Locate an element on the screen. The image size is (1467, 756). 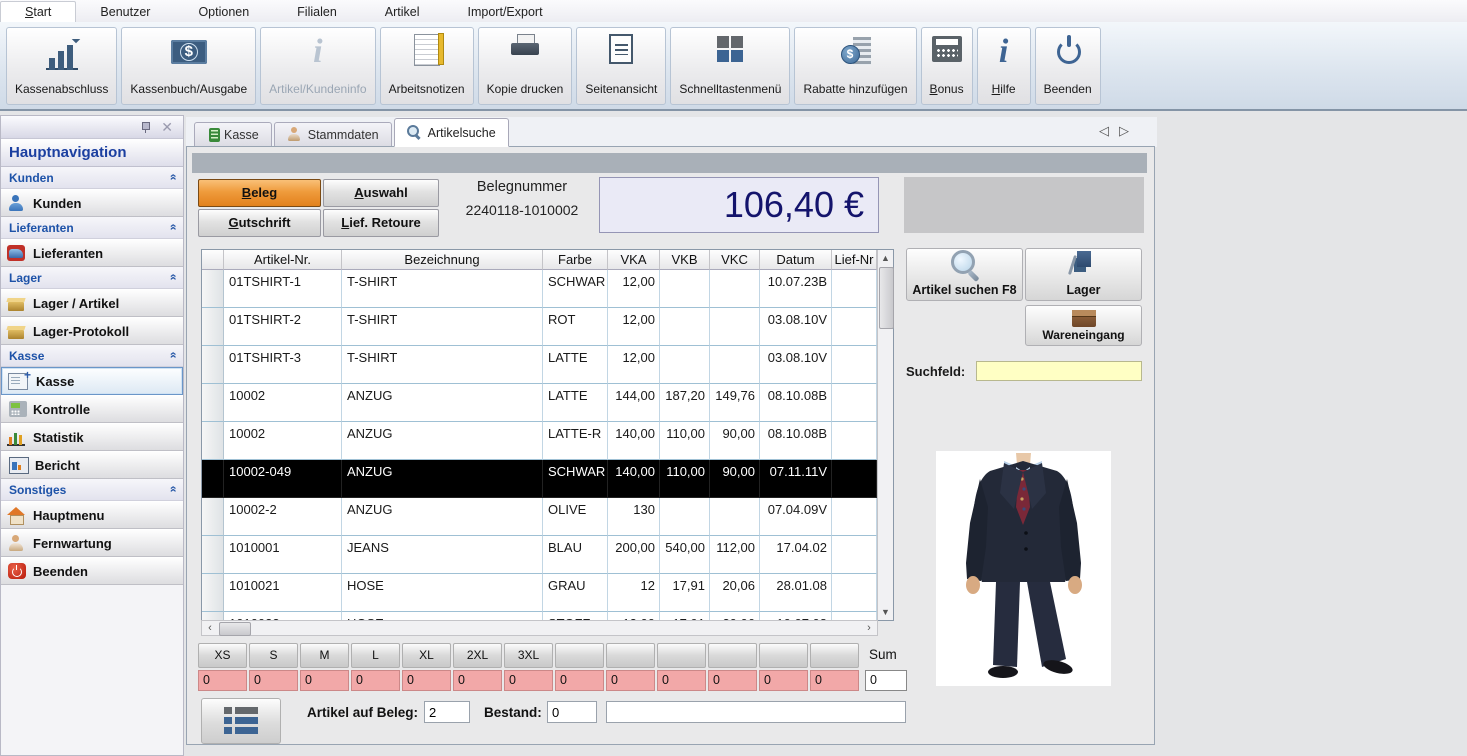
sidebar-section-lager: Lager» is located at coordinates (92, 278).